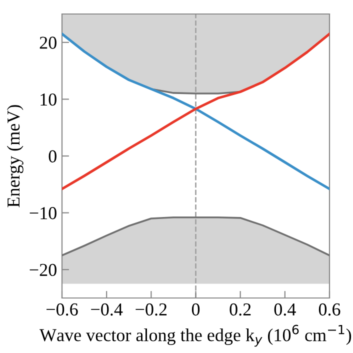  Describe the element at coordinates (15, 156) in the screenshot. I see `y-axis-title: Energy (meV)` at that location.